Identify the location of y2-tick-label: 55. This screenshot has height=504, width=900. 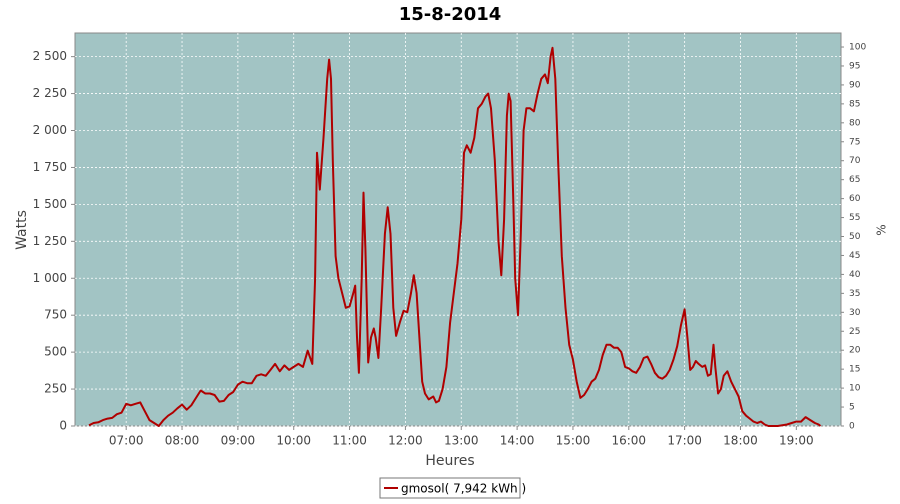
(854, 218).